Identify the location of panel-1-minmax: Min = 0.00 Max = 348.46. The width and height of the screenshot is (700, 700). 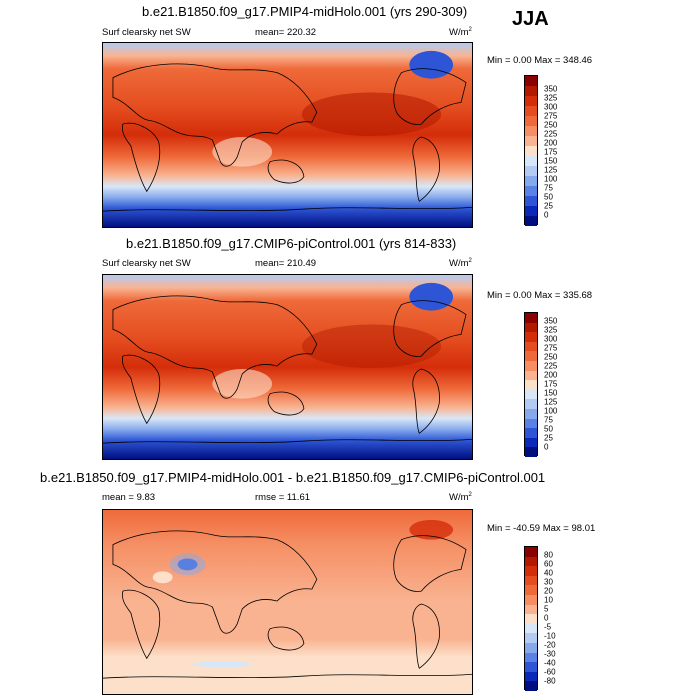
(540, 60).